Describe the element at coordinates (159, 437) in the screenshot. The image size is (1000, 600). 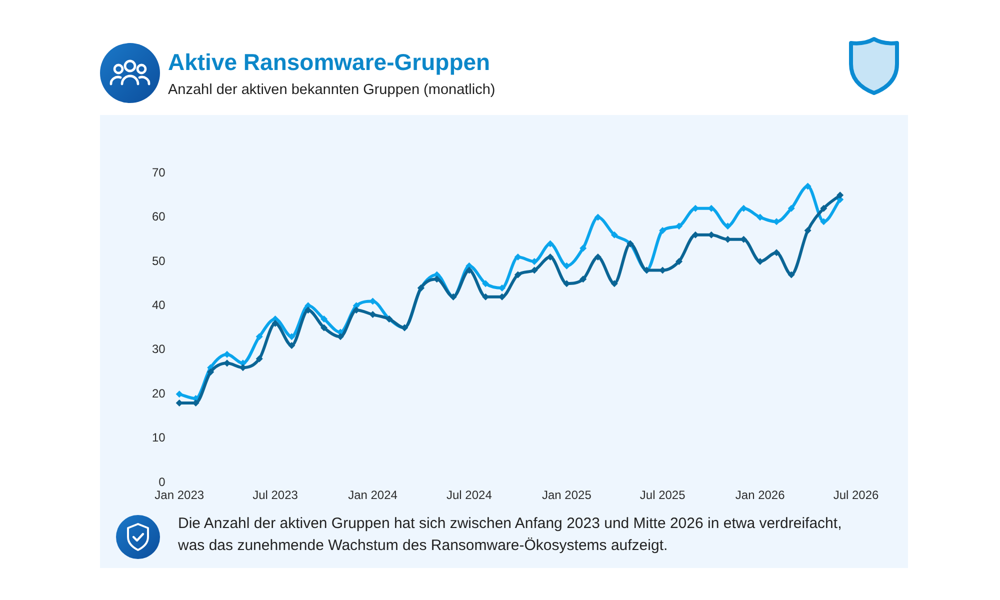
I see `y-tick-label: 10` at that location.